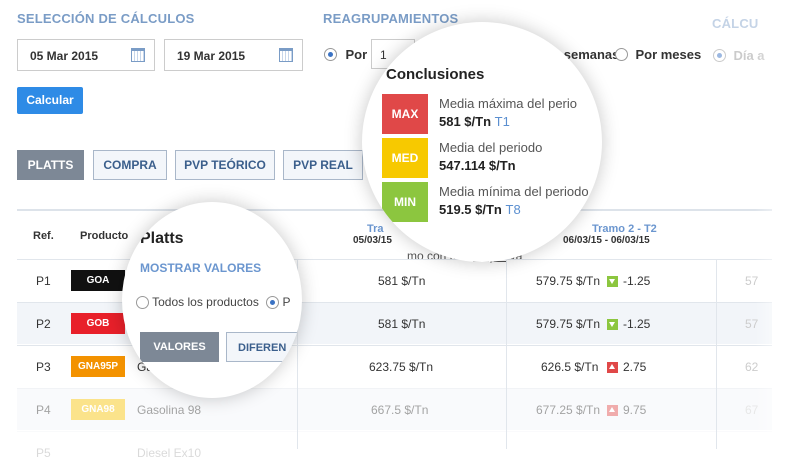 This screenshot has height=473, width=795. Describe the element at coordinates (43, 236) in the screenshot. I see `col-ref: Ref.` at that location.